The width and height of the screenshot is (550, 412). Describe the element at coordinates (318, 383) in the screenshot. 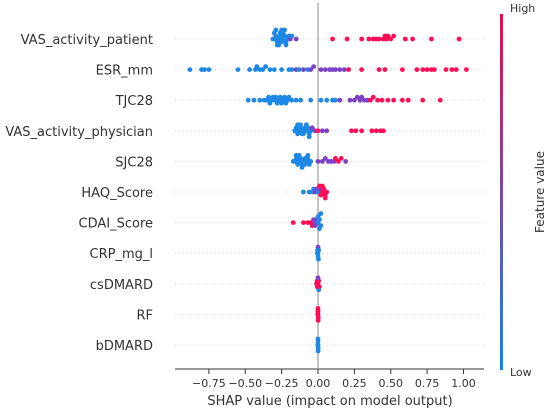

I see `x-tick-label: 0.00` at that location.